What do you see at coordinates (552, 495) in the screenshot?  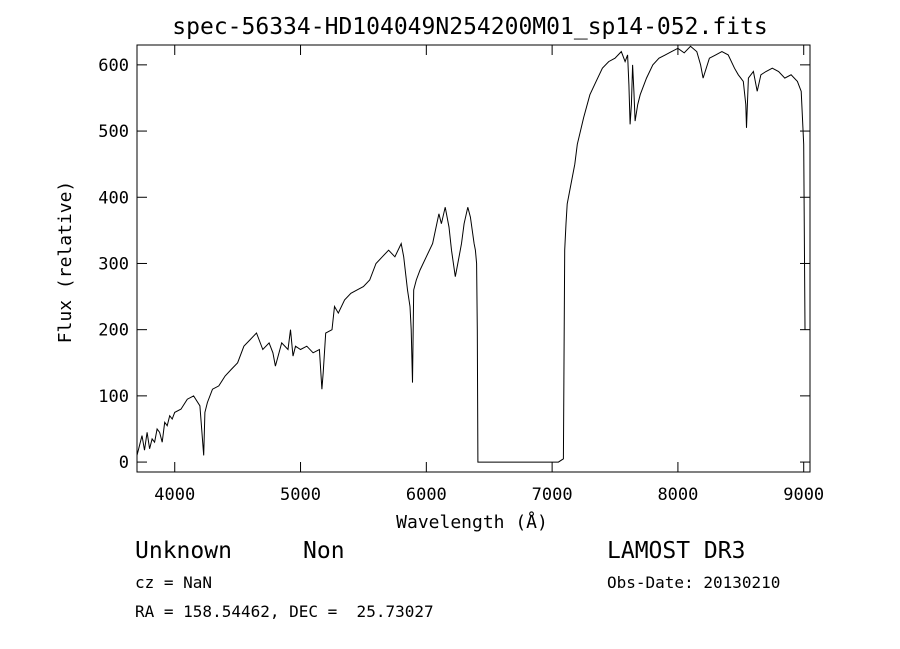 I see `x-tick-label: 7000` at bounding box center [552, 495].